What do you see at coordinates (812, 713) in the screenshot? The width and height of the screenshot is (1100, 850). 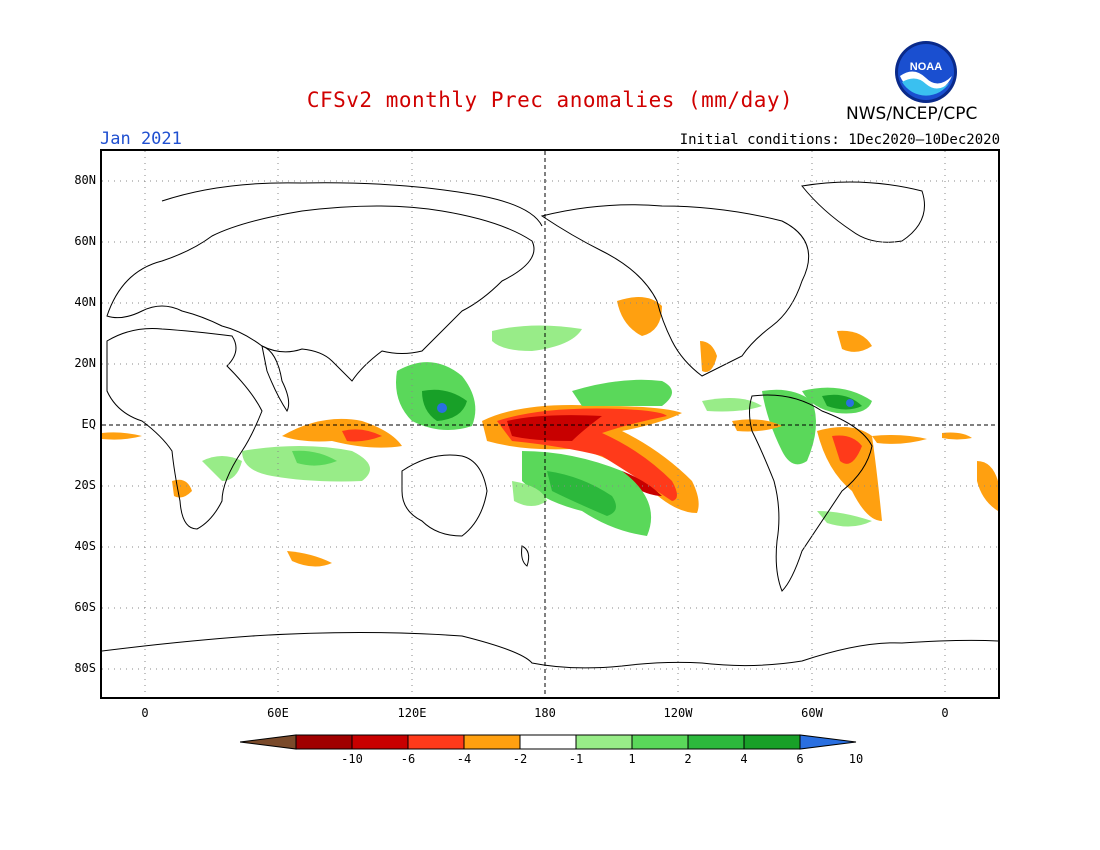 I see `lon-tick-label: 60W` at bounding box center [812, 713].